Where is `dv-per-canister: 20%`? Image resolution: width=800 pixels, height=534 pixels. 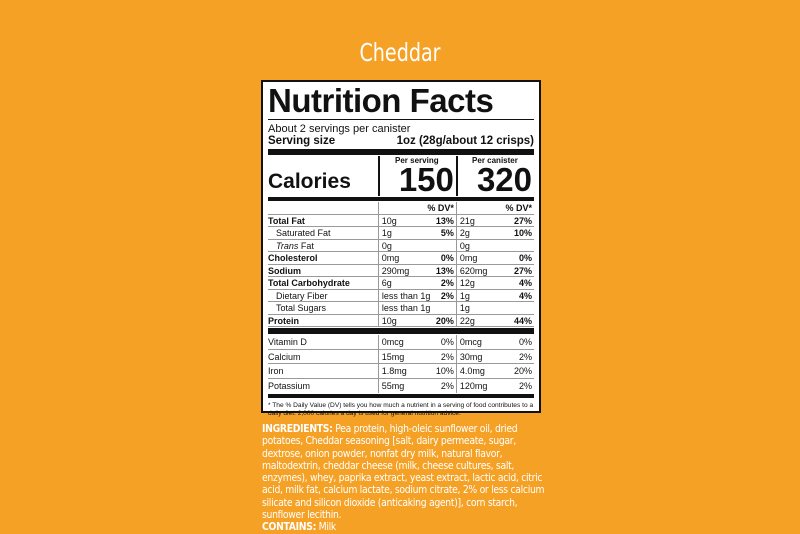
dv-per-canister: 20% is located at coordinates (522, 371).